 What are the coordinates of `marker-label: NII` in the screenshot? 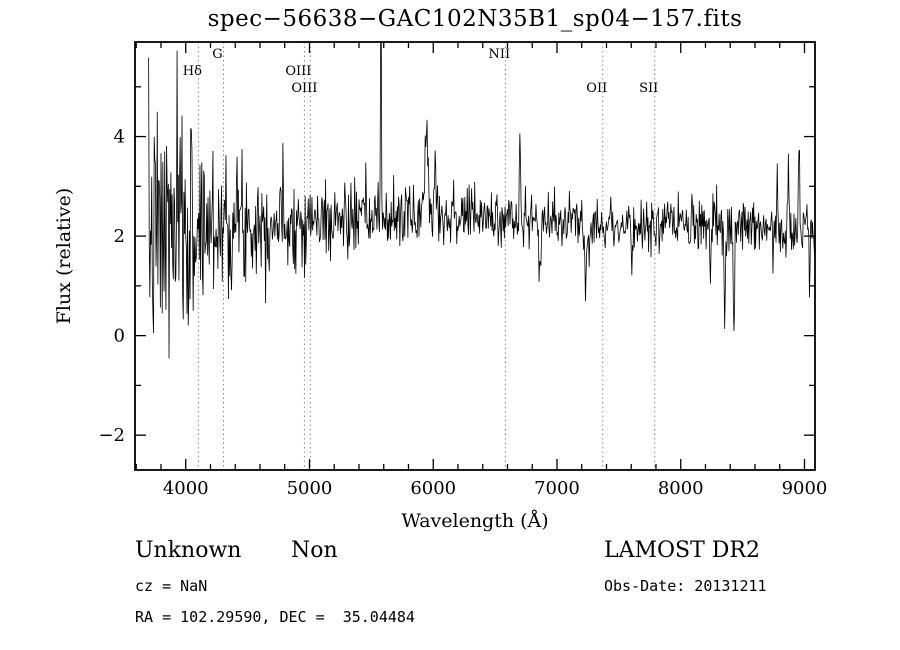 It's located at (500, 54).